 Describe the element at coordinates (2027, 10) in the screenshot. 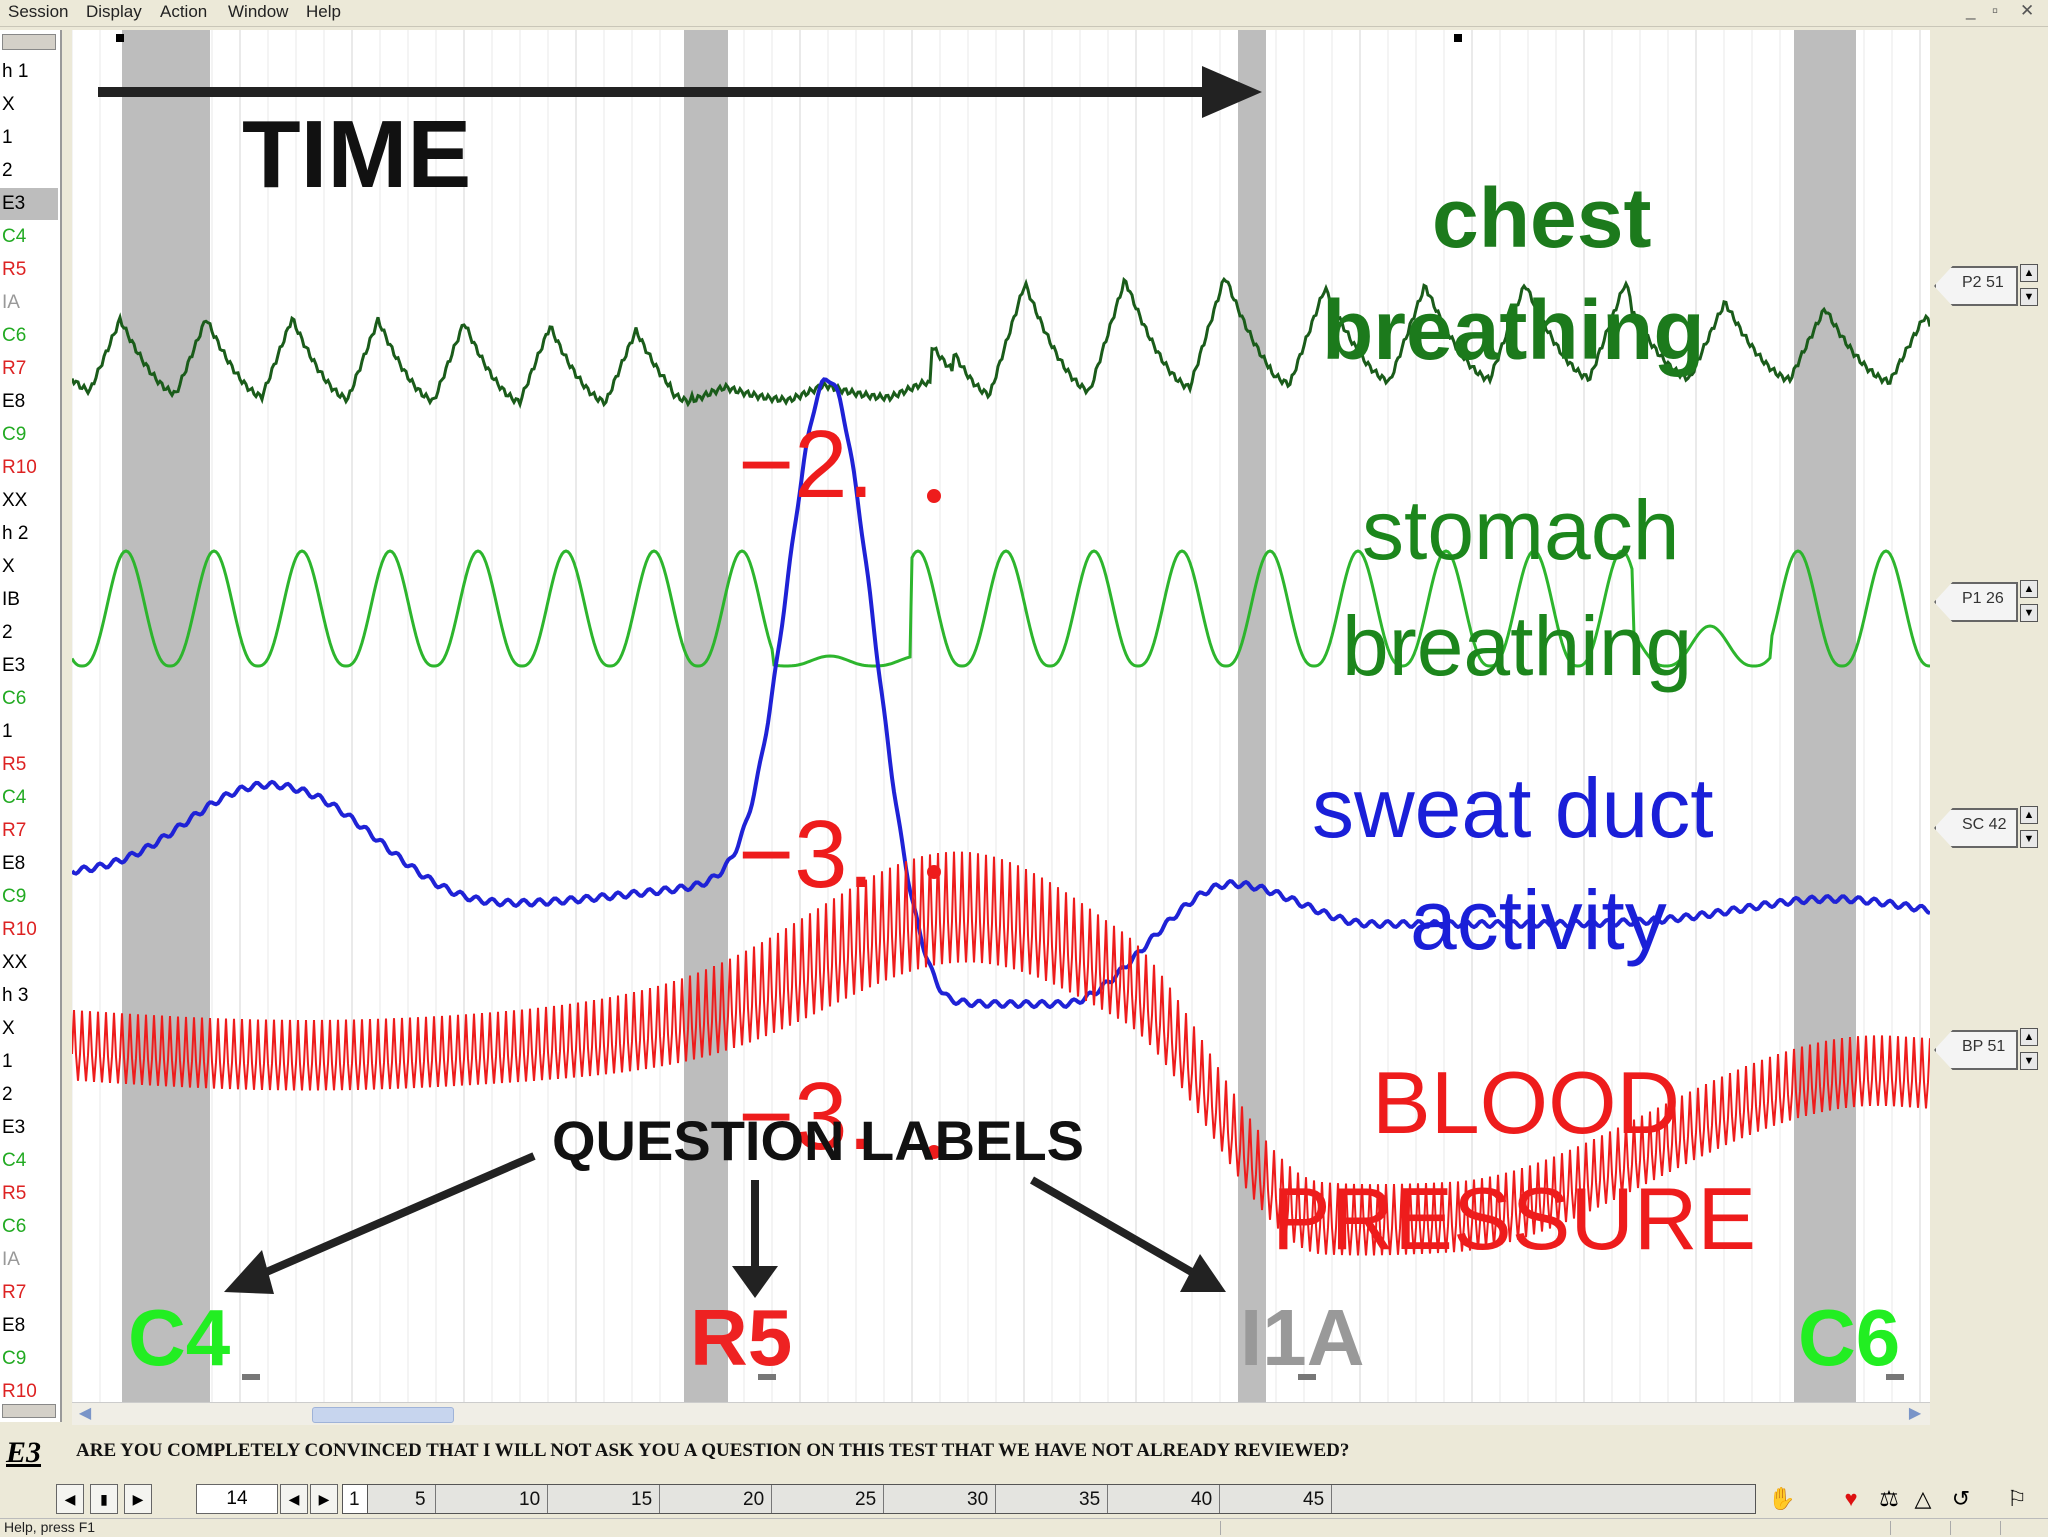

I see `close-icon: ✕` at that location.